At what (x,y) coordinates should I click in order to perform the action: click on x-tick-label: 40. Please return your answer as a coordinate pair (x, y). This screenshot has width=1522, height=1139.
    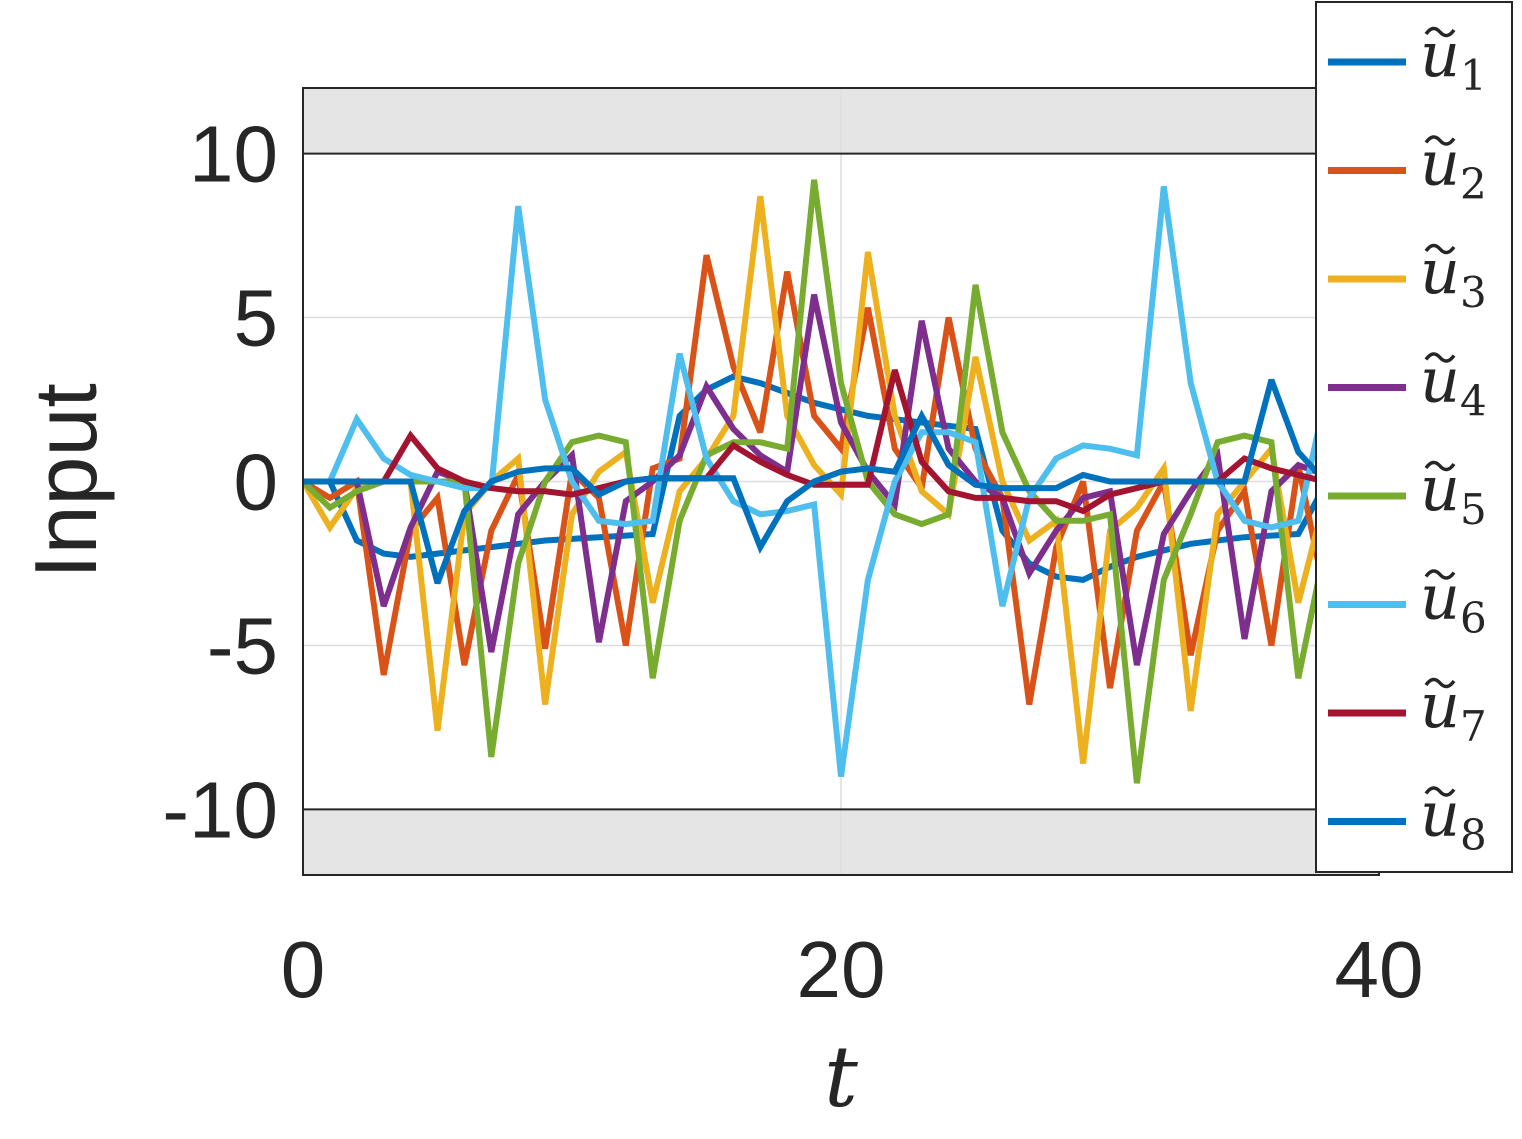
    Looking at the image, I should click on (1379, 969).